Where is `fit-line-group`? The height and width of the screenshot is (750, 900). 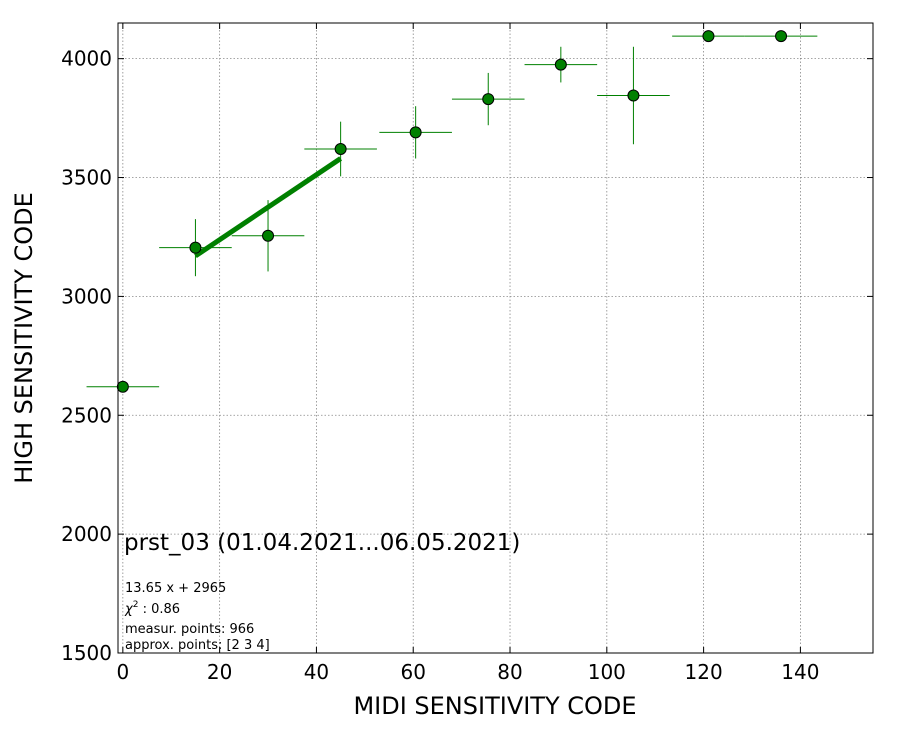
fit-line-group is located at coordinates (268, 207).